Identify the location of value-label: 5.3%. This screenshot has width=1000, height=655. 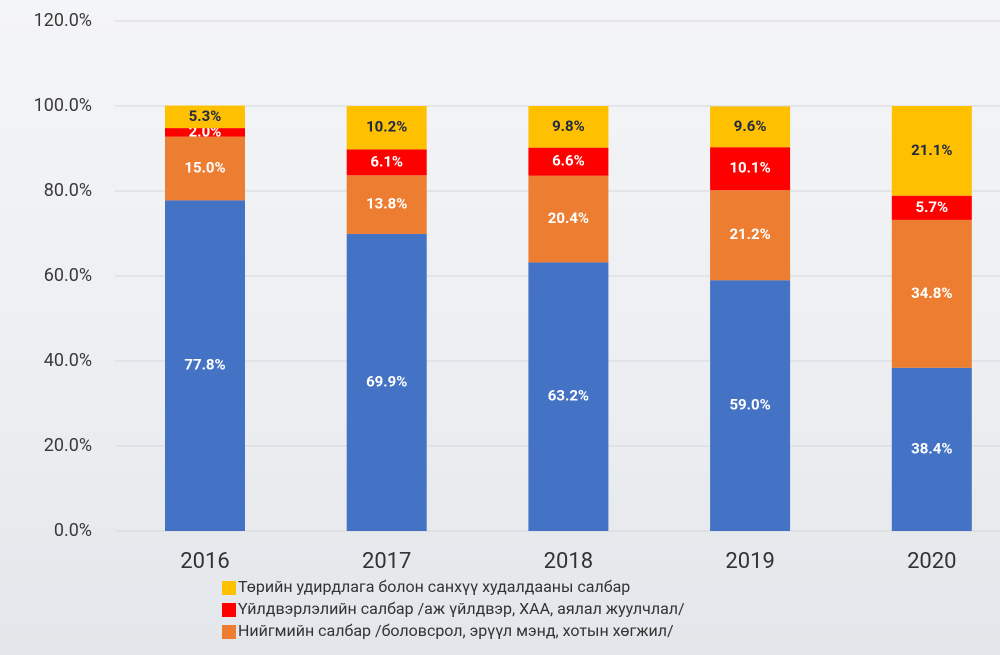
(205, 116).